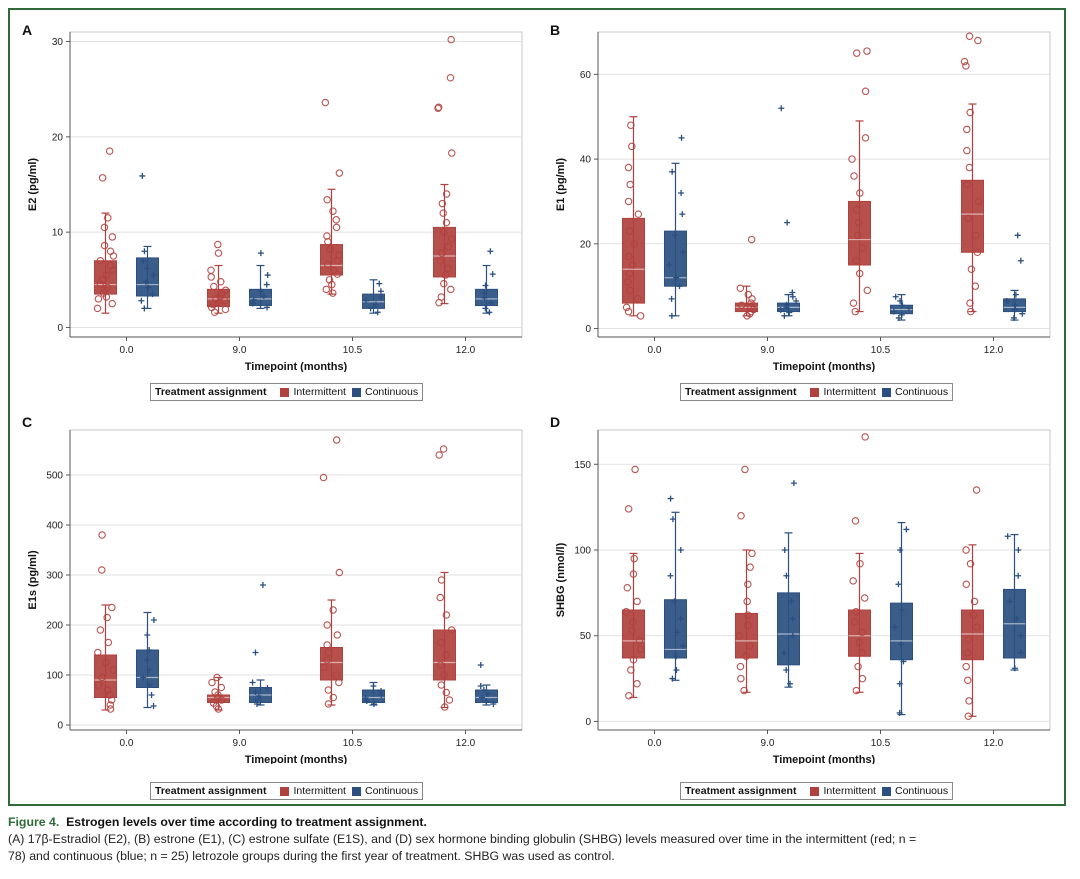 The width and height of the screenshot is (1080, 879). Describe the element at coordinates (741, 392) in the screenshot. I see `legend-title: Treatment assignment` at that location.